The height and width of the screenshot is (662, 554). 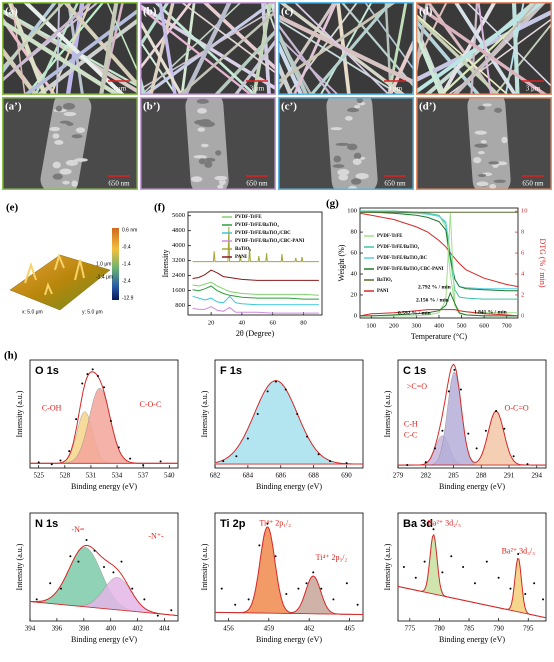 I want to click on fiber-body, so click(x=207, y=143).